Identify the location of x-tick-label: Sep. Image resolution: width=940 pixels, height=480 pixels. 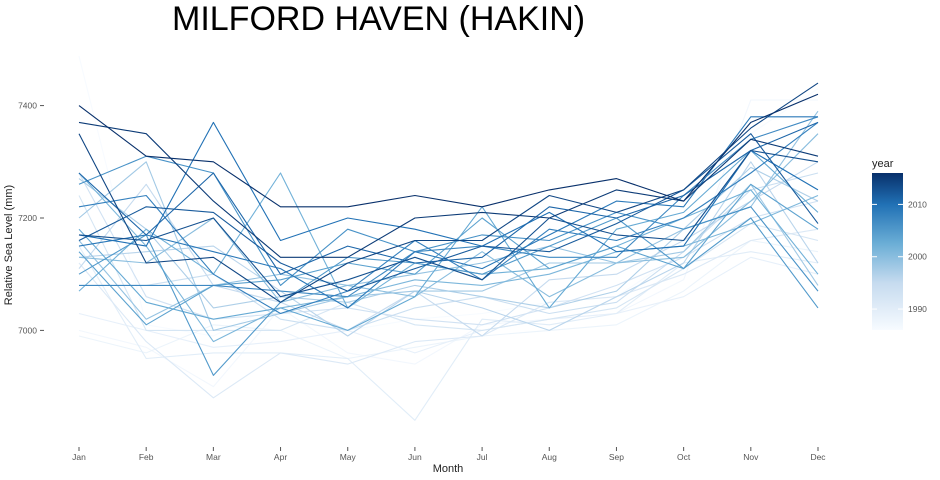
(616, 457).